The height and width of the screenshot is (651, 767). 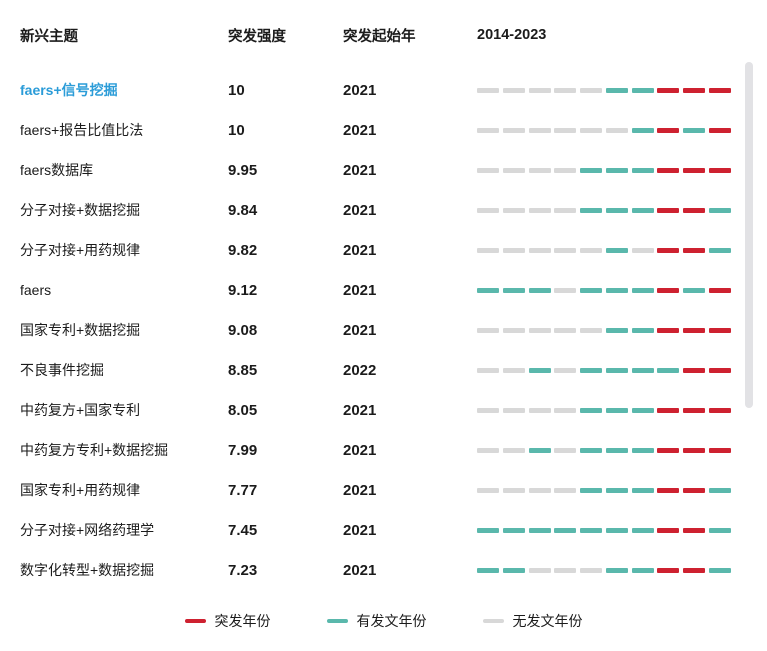 What do you see at coordinates (80, 410) in the screenshot?
I see `topic-label: 中药复方+国家专利` at bounding box center [80, 410].